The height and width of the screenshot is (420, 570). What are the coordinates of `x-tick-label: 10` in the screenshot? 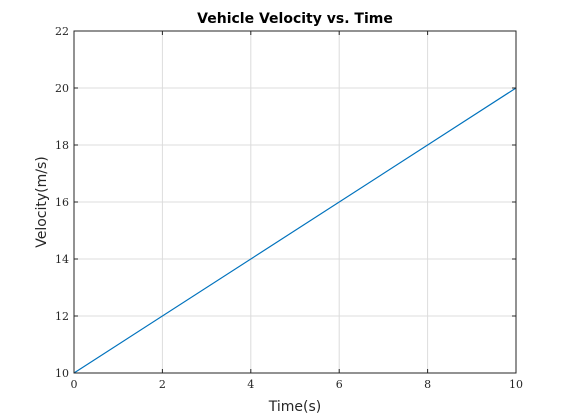 It's located at (516, 384).